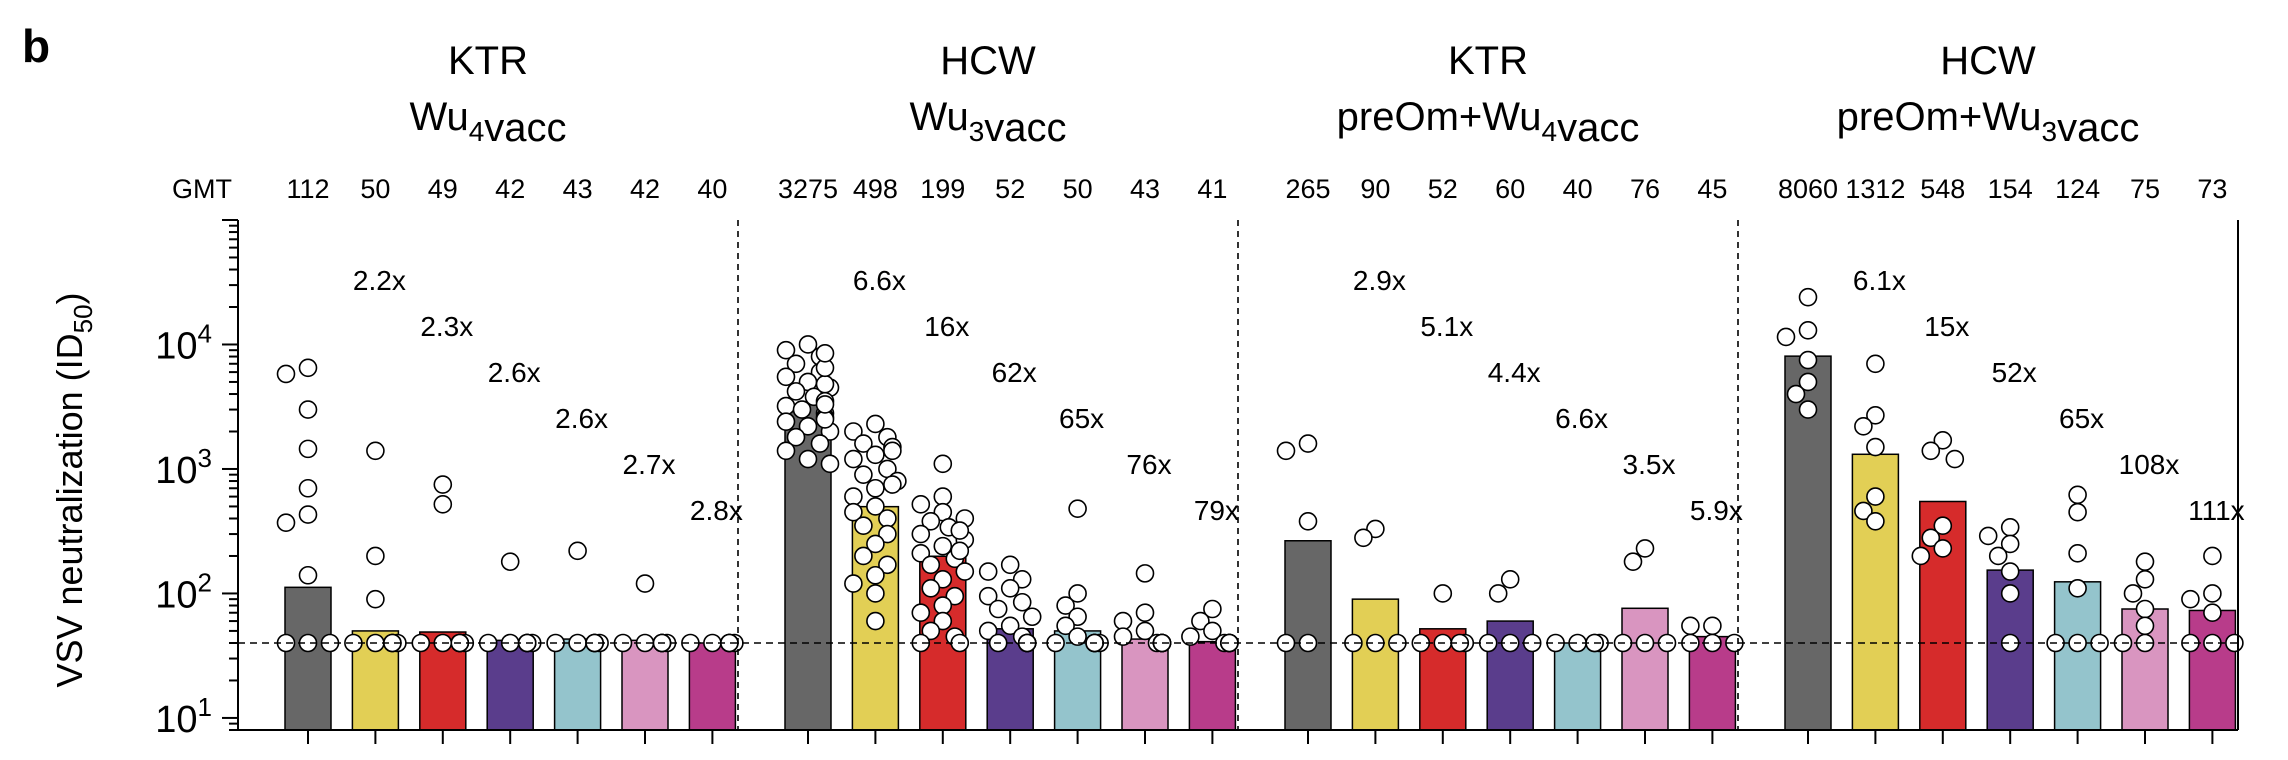  Describe the element at coordinates (1010, 189) in the screenshot. I see `gmt-value: 52` at that location.